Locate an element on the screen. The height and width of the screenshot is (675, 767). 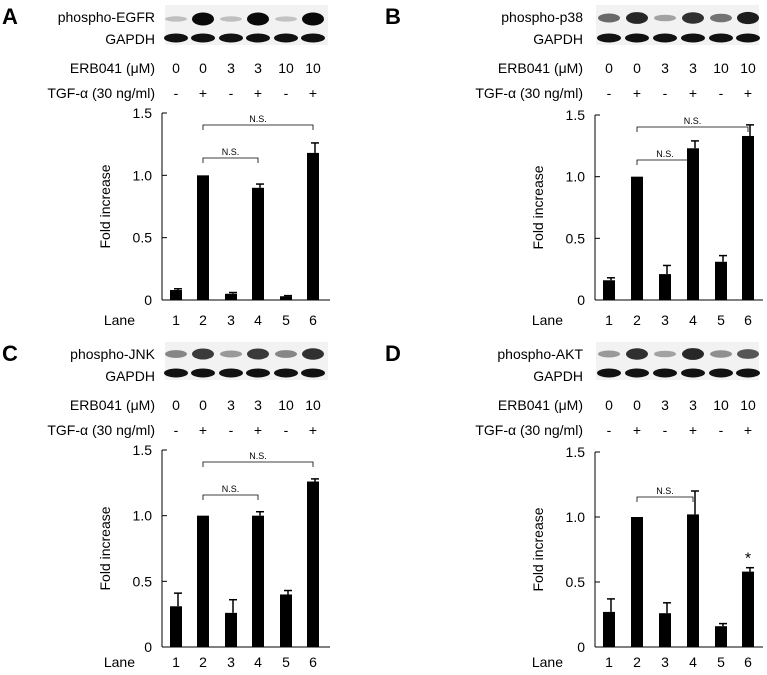
panel-letter: A is located at coordinates (10, 16).